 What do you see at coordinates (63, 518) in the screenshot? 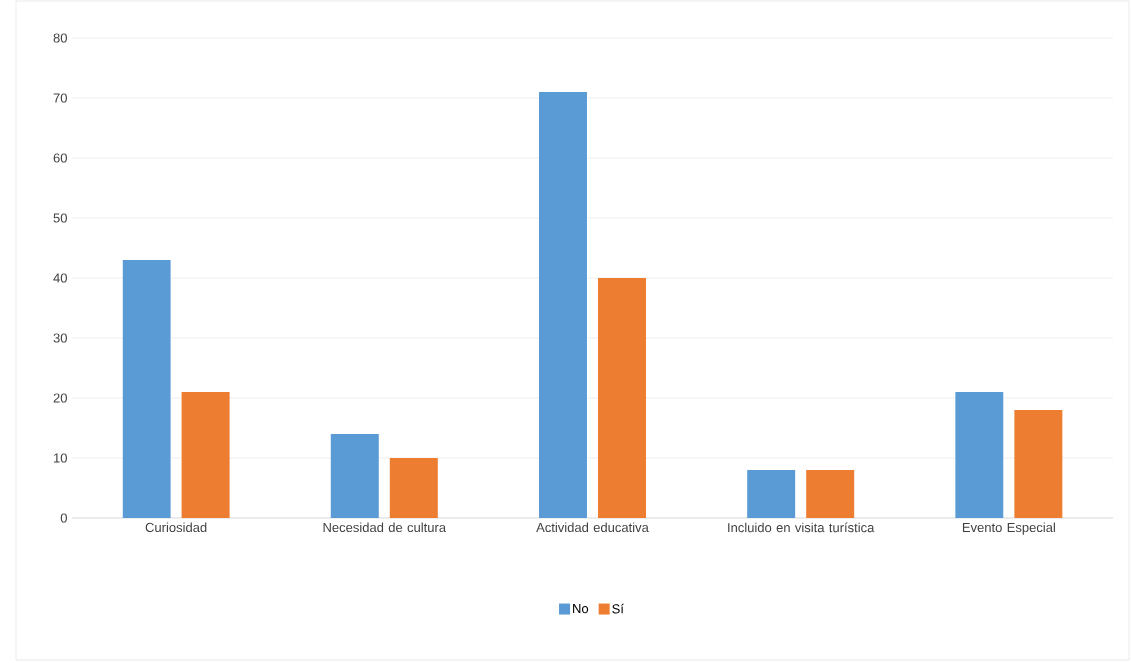
I see `y-tick-label: 0` at bounding box center [63, 518].